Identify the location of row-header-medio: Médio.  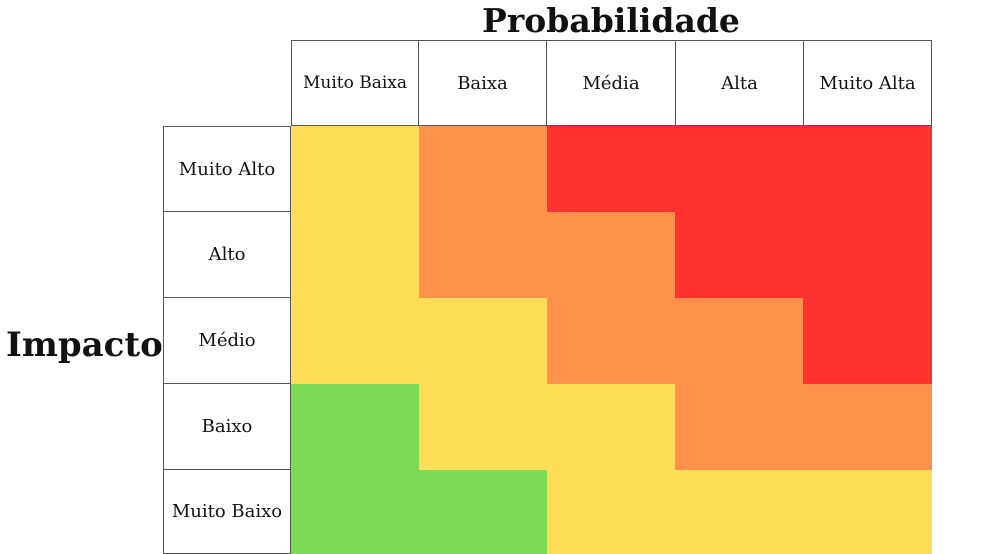
(227, 340).